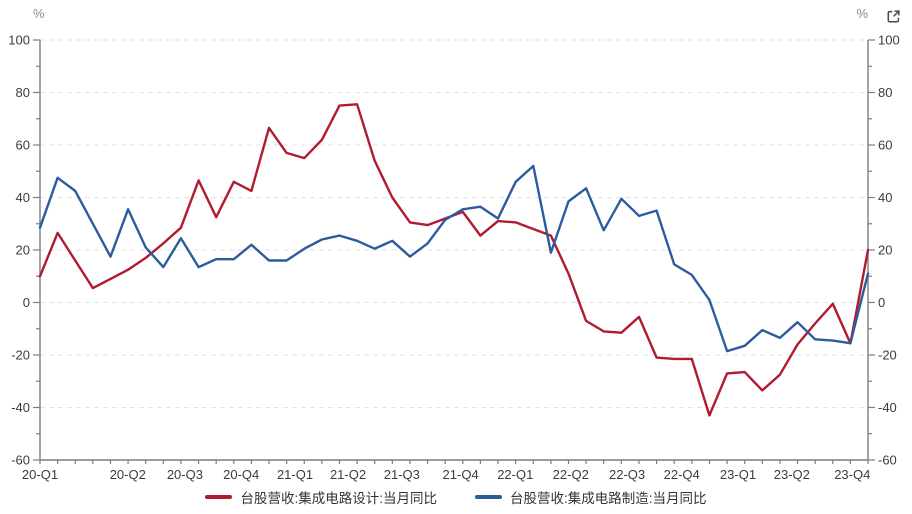 The width and height of the screenshot is (912, 514). I want to click on legend-item-ic-design: 台股营收:集成电路设计:当月同比, so click(321, 497).